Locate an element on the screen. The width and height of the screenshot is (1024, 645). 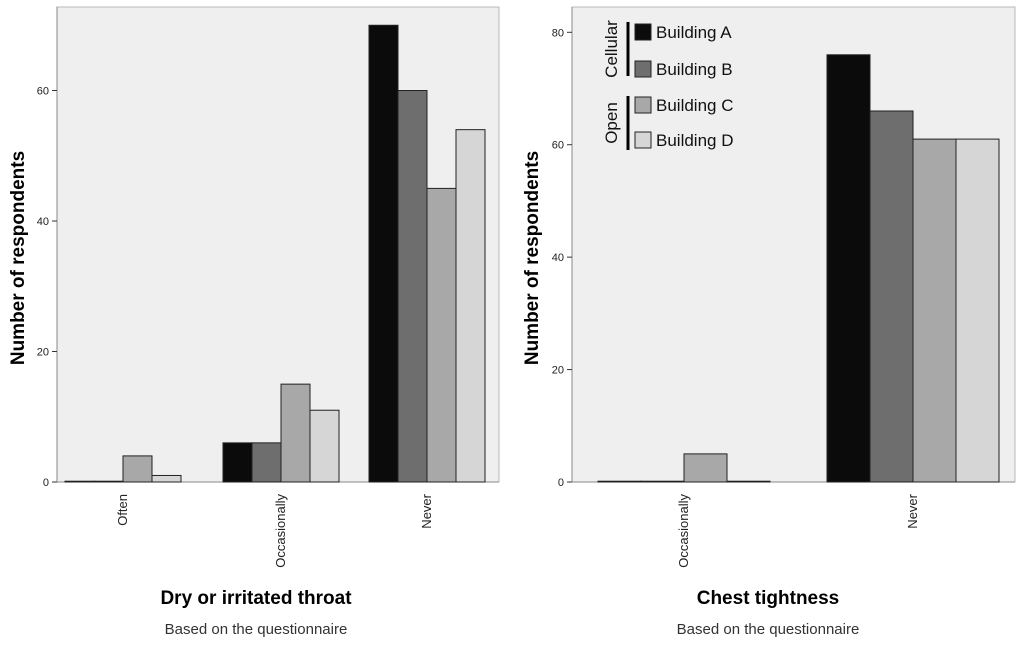
chart-chest-tightness-title: Chest tightness is located at coordinates (768, 598).